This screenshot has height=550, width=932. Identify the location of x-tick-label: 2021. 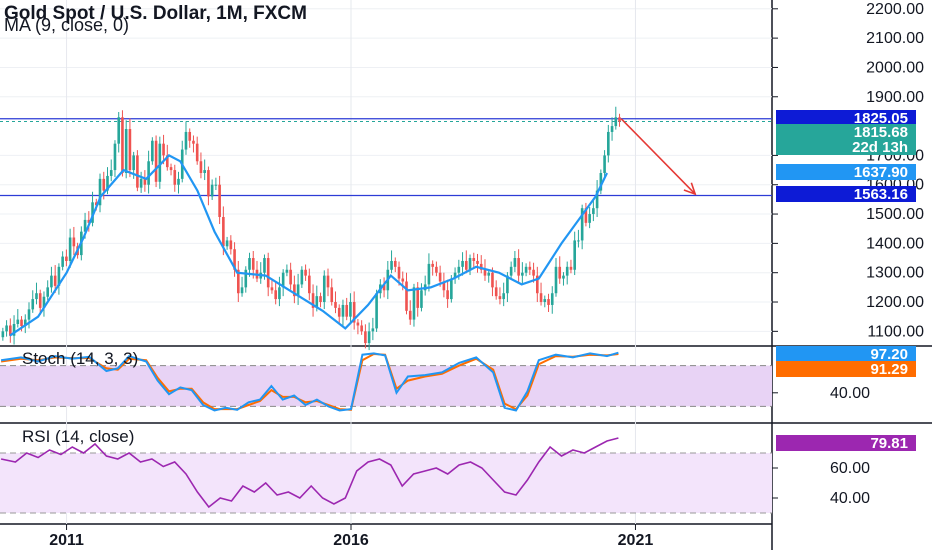
(636, 540).